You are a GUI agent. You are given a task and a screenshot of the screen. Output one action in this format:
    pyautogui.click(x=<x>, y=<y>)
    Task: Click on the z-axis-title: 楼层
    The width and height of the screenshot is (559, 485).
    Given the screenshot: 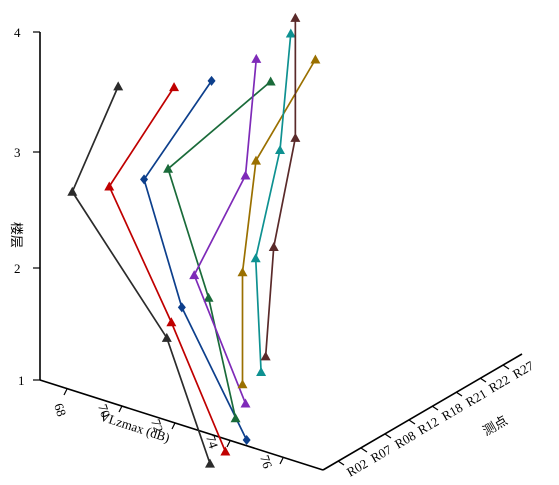 What is the action you would take?
    pyautogui.click(x=16, y=235)
    